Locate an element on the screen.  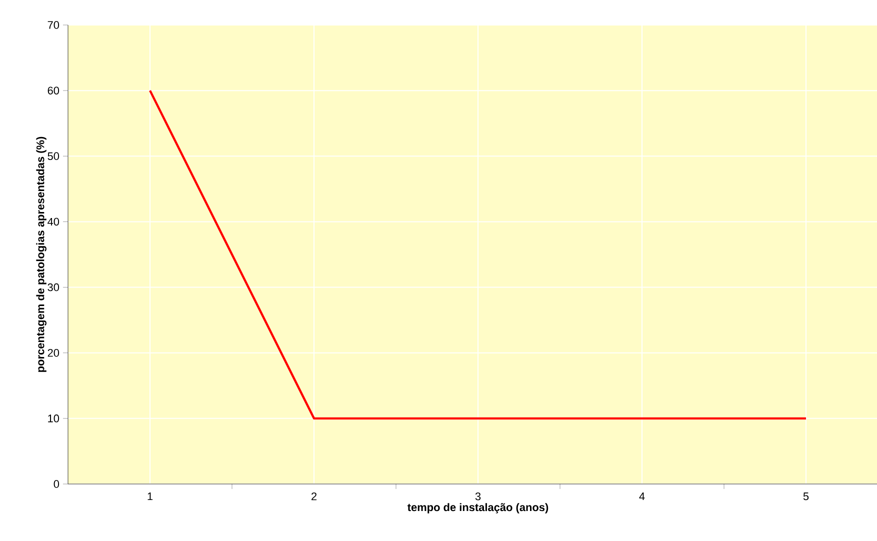
y-tick-label: 70 is located at coordinates (54, 25).